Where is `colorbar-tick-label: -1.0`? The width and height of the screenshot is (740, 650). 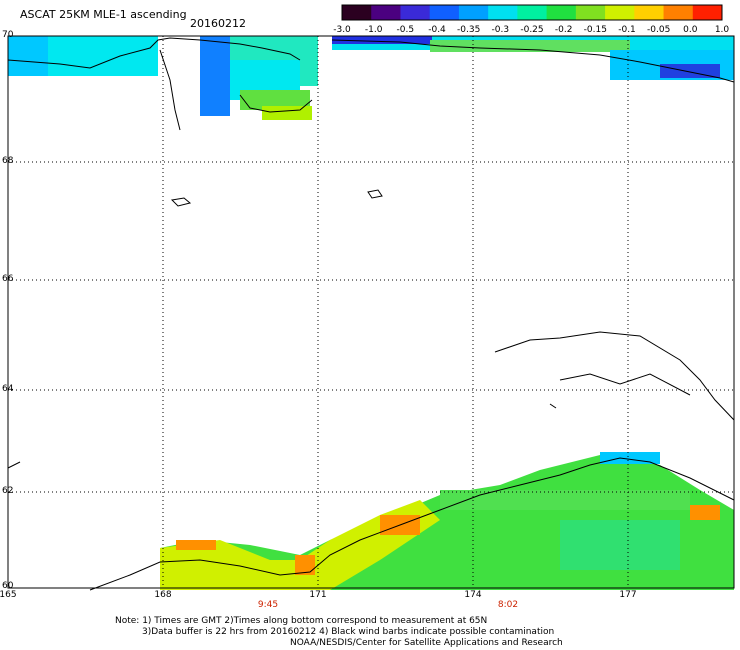
colorbar-tick-label: -1.0 is located at coordinates (373, 30).